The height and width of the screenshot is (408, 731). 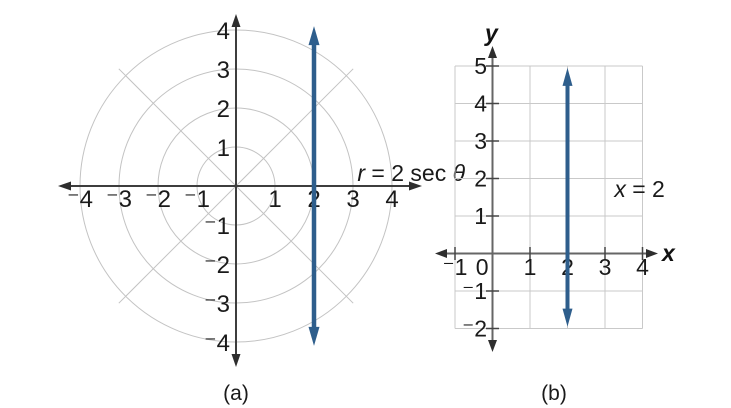 I want to click on equation-mid-text: = 2 sec, so click(x=409, y=173).